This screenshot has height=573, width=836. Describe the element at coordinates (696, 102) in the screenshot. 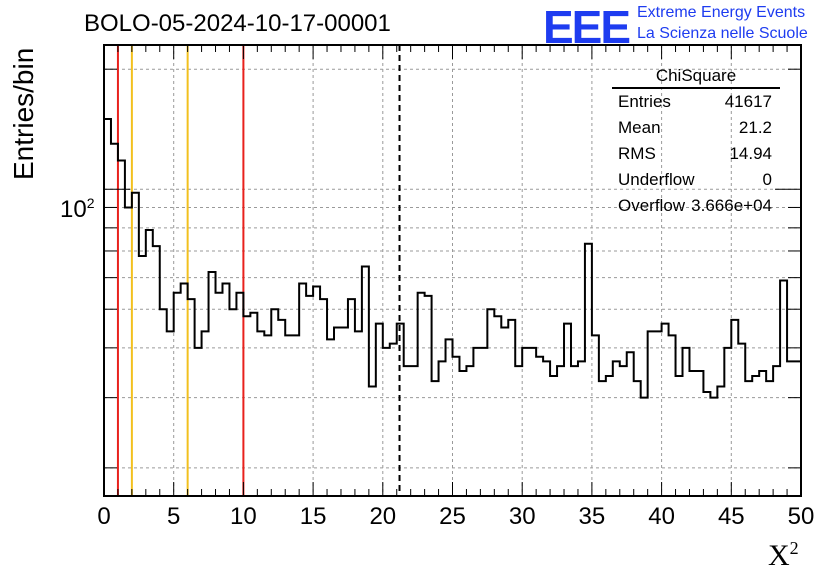

I see `stats-row: Entries 41617` at that location.